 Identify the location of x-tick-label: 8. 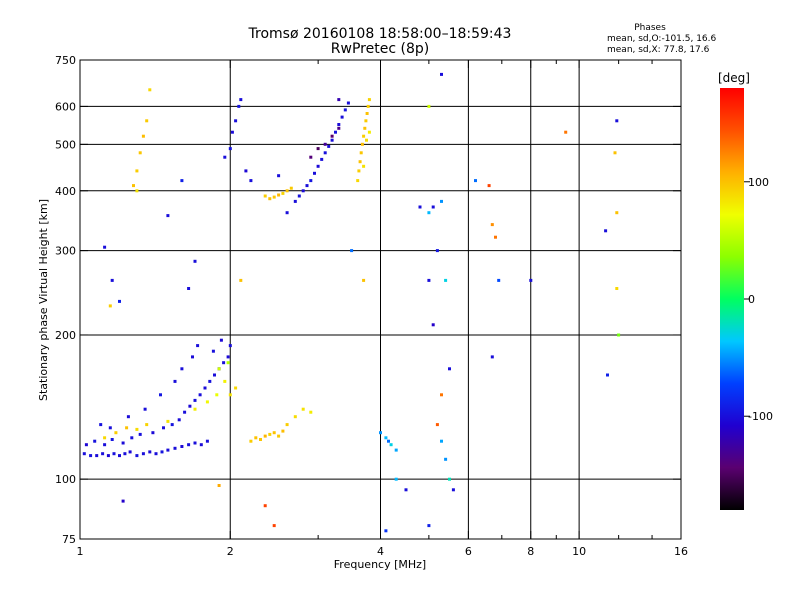
(530, 551).